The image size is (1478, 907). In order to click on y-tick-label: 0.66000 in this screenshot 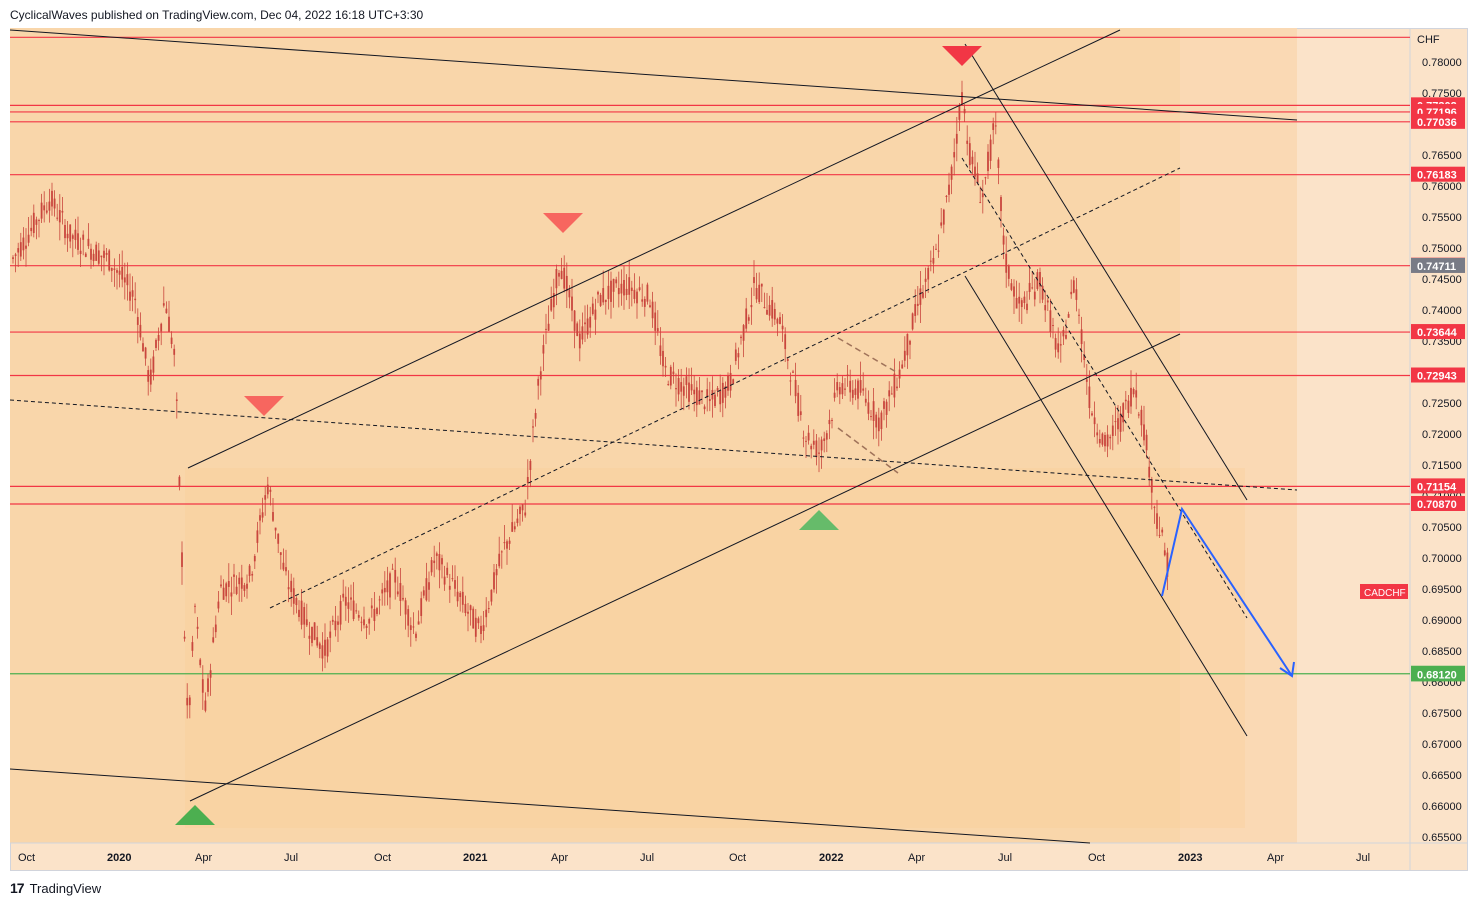, I will do `click(1442, 807)`.